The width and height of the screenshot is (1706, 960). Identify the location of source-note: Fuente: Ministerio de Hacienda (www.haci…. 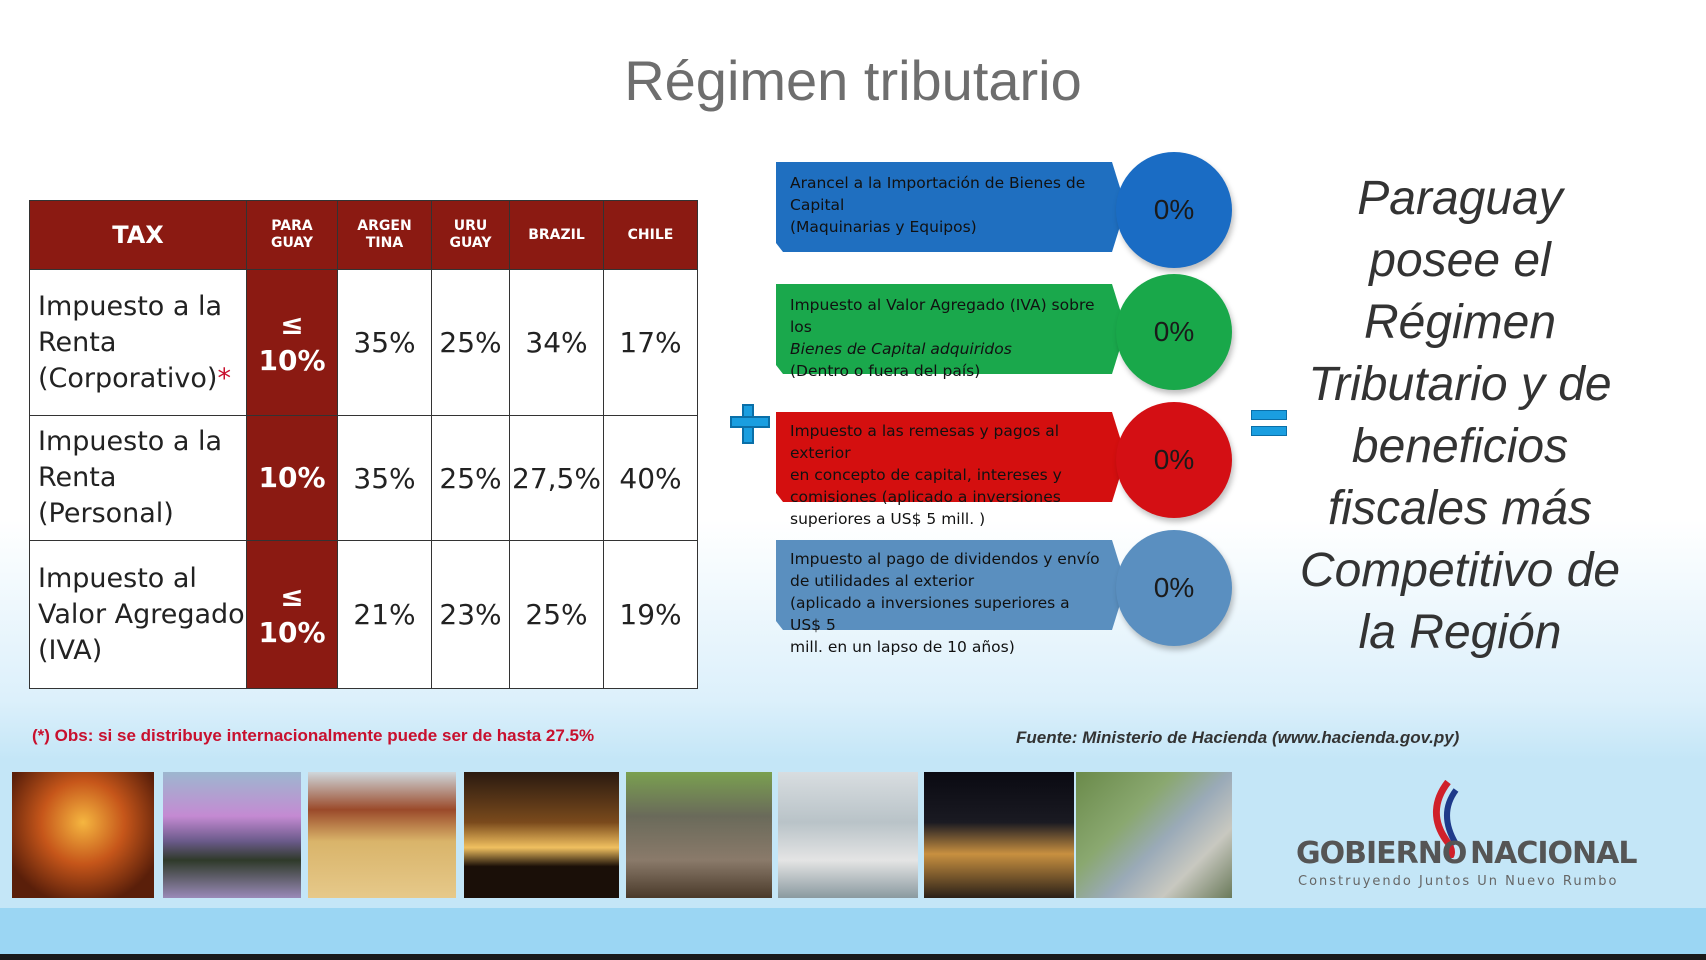
(1238, 737).